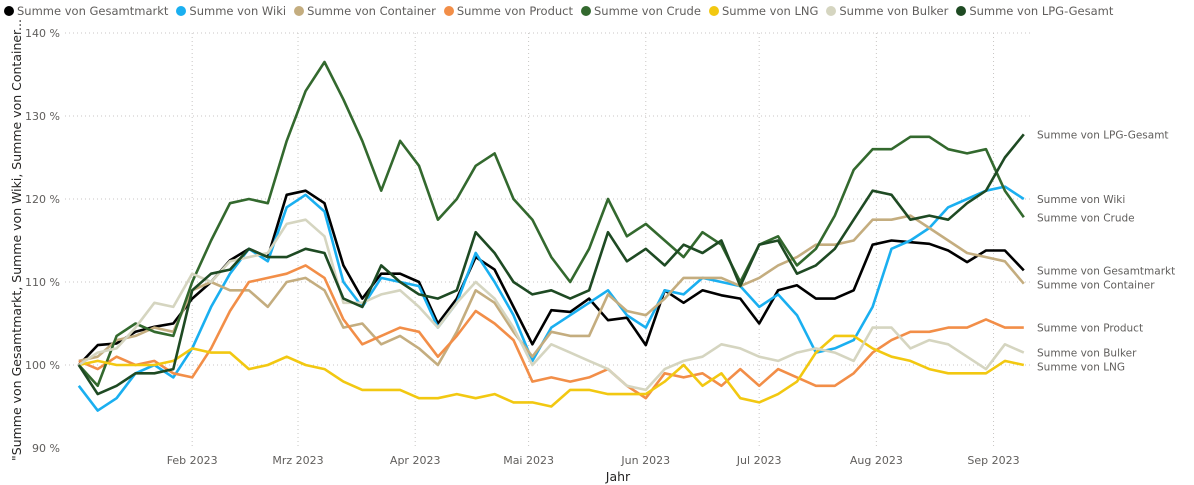 This screenshot has height=485, width=1194. I want to click on x-tick-label: Sep 2023, so click(993, 460).